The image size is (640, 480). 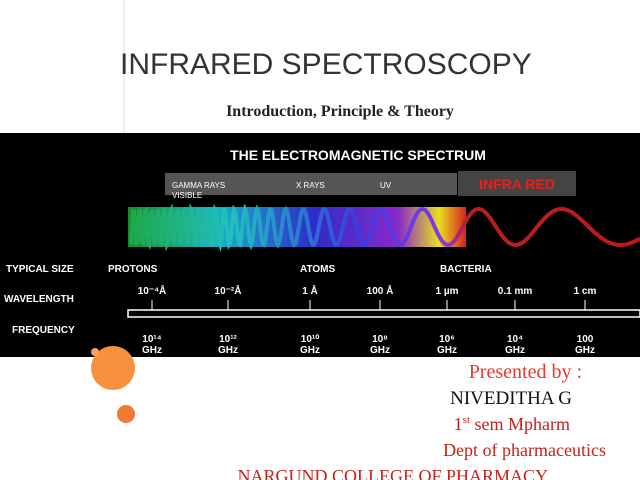 What do you see at coordinates (585, 339) in the screenshot?
I see `frequency-value: 100` at bounding box center [585, 339].